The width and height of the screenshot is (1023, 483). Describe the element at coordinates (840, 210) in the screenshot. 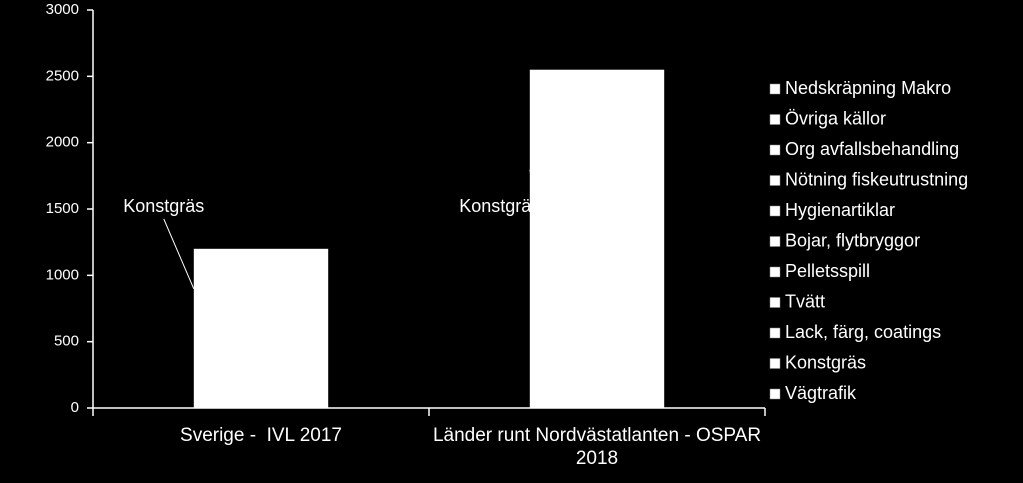

I see `legend-label: Hygienartiklar` at that location.